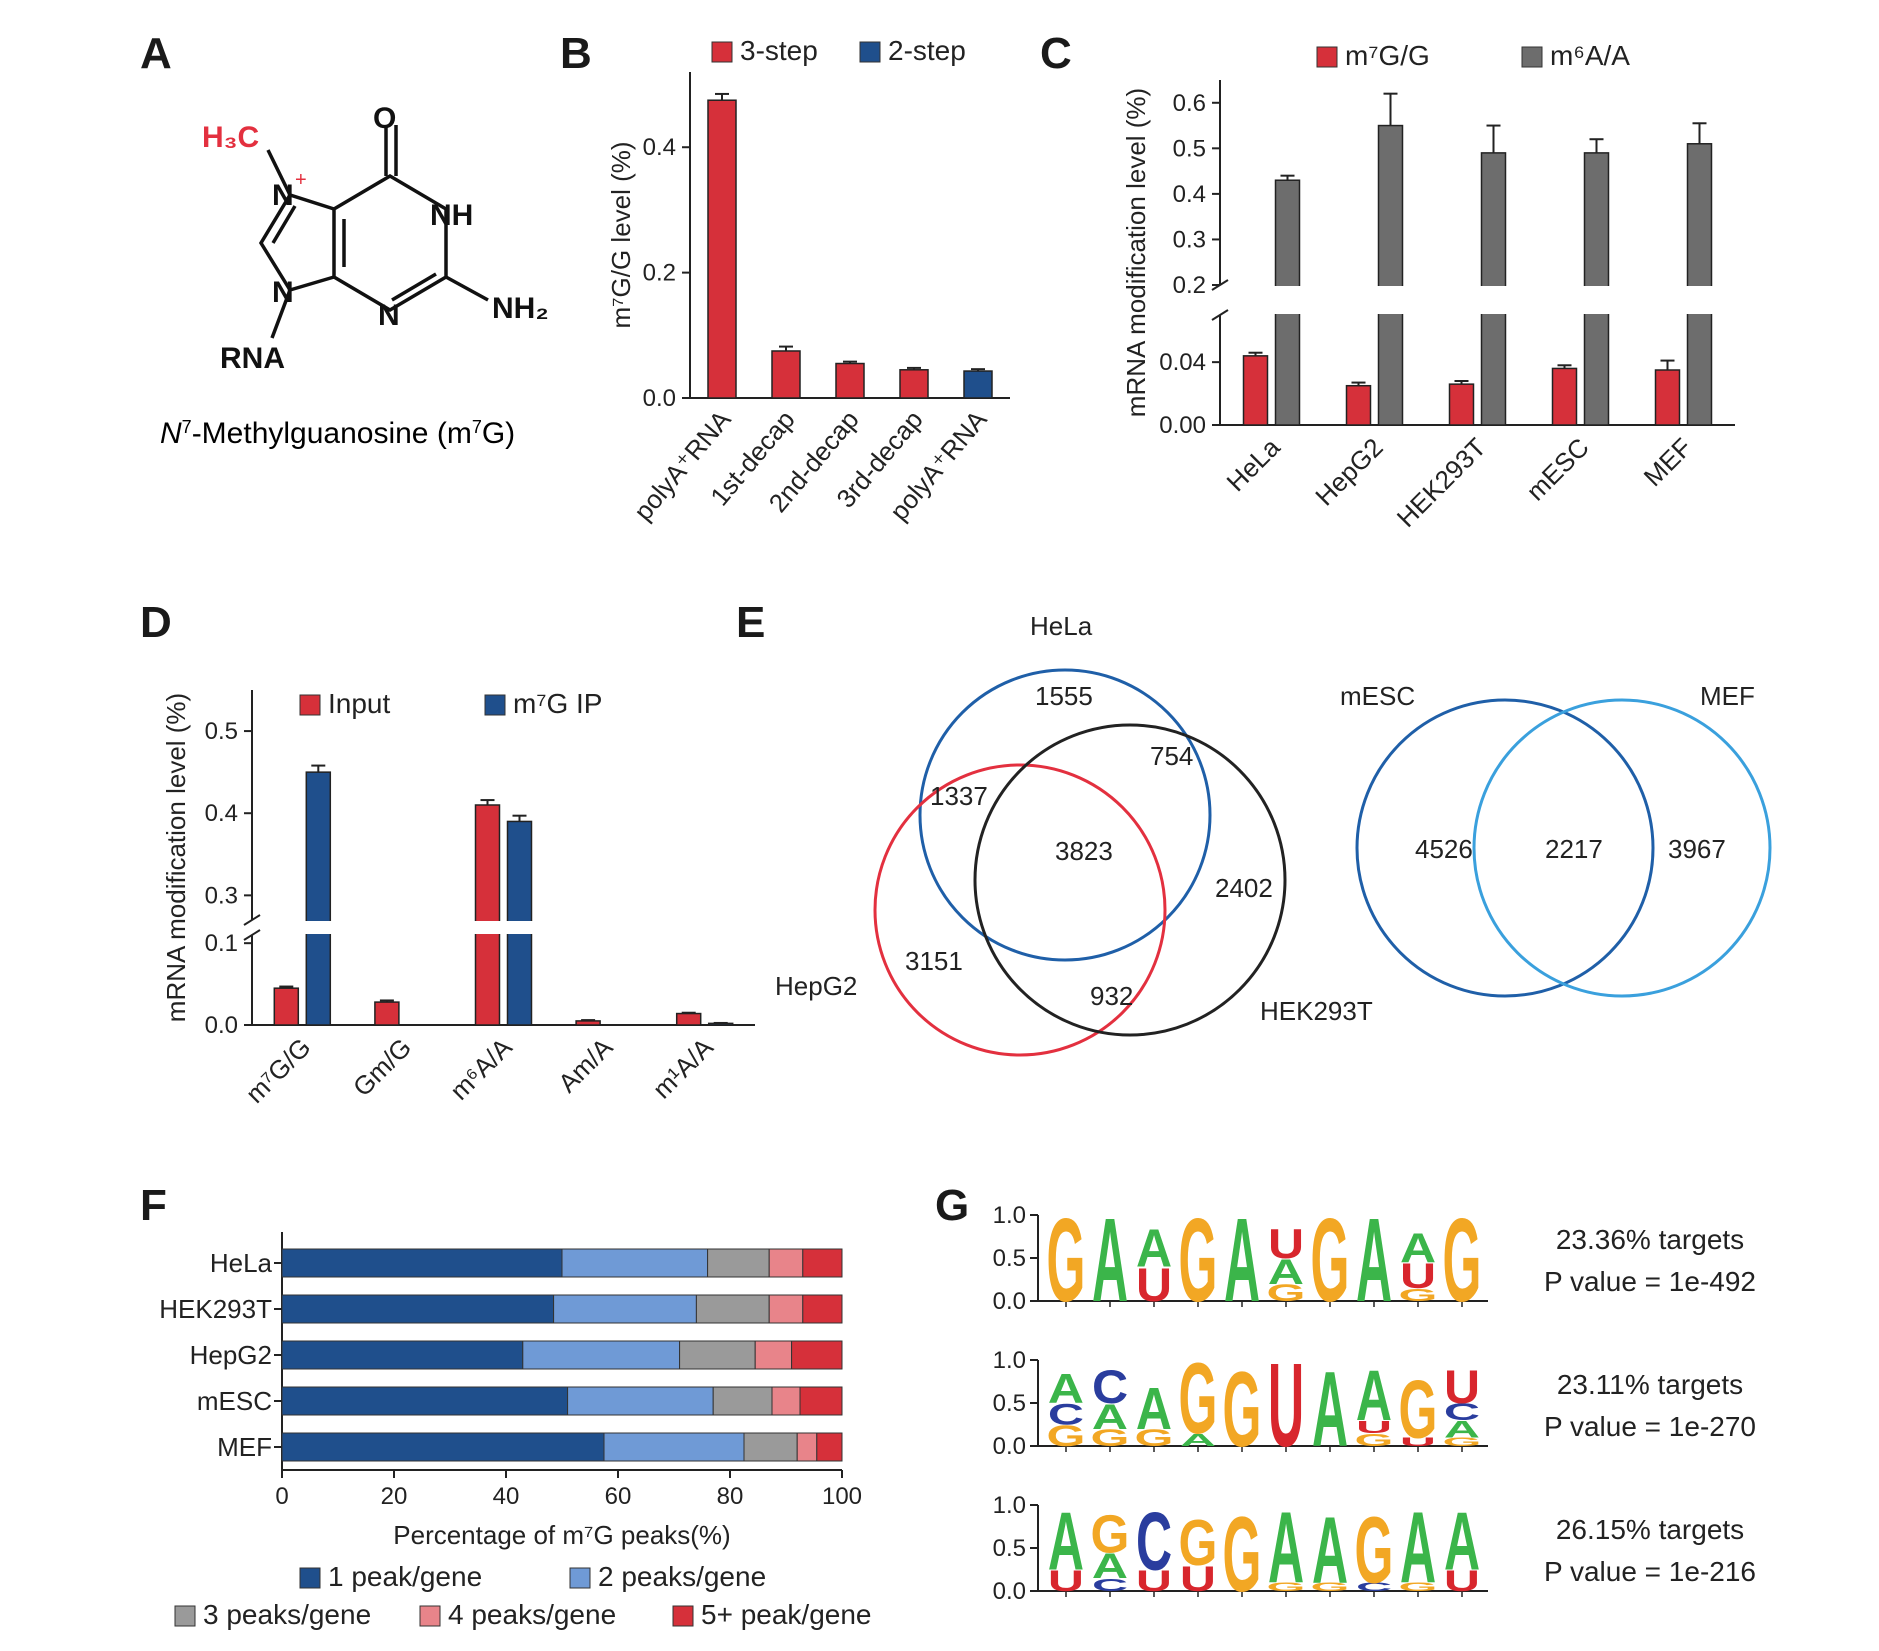 Image resolution: width=1879 pixels, height=1651 pixels. What do you see at coordinates (1220, 315) in the screenshot?
I see `axis-break-mark` at bounding box center [1220, 315].